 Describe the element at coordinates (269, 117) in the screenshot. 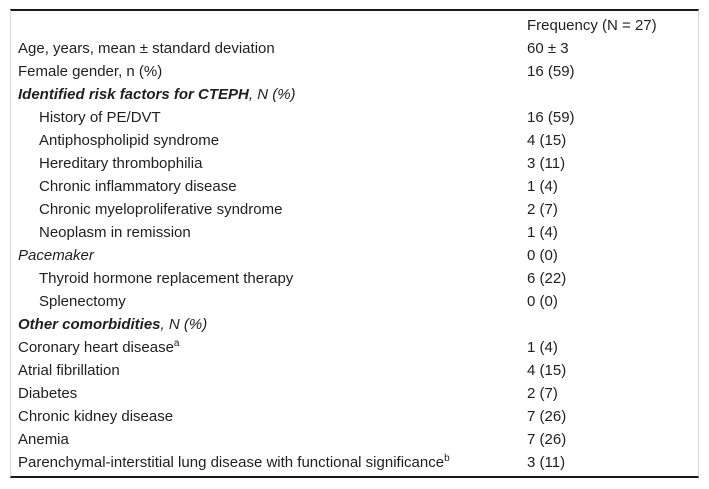

I see `row-label: History of PE/DVT` at that location.